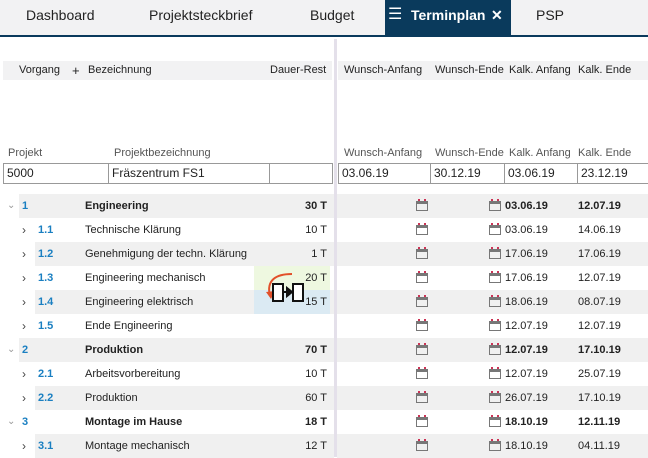  I want to click on col-wunsch-anfang: Wunsch-Anfang, so click(383, 70).